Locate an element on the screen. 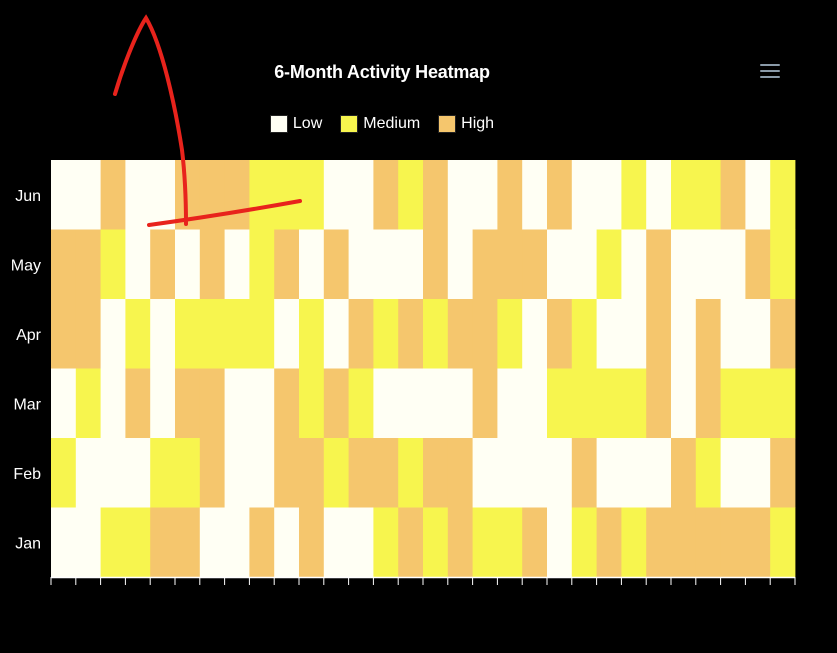 This screenshot has height=653, width=837. legend-item-medium: Medium is located at coordinates (380, 124).